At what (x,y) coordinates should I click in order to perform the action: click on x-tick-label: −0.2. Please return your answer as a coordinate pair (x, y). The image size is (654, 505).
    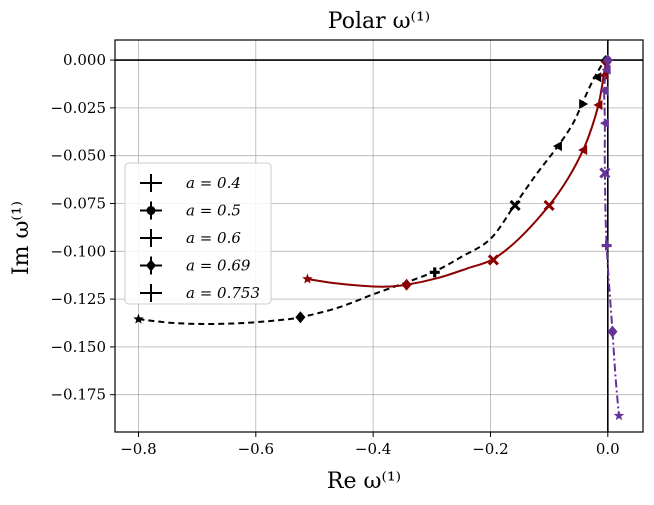
    Looking at the image, I should click on (490, 449).